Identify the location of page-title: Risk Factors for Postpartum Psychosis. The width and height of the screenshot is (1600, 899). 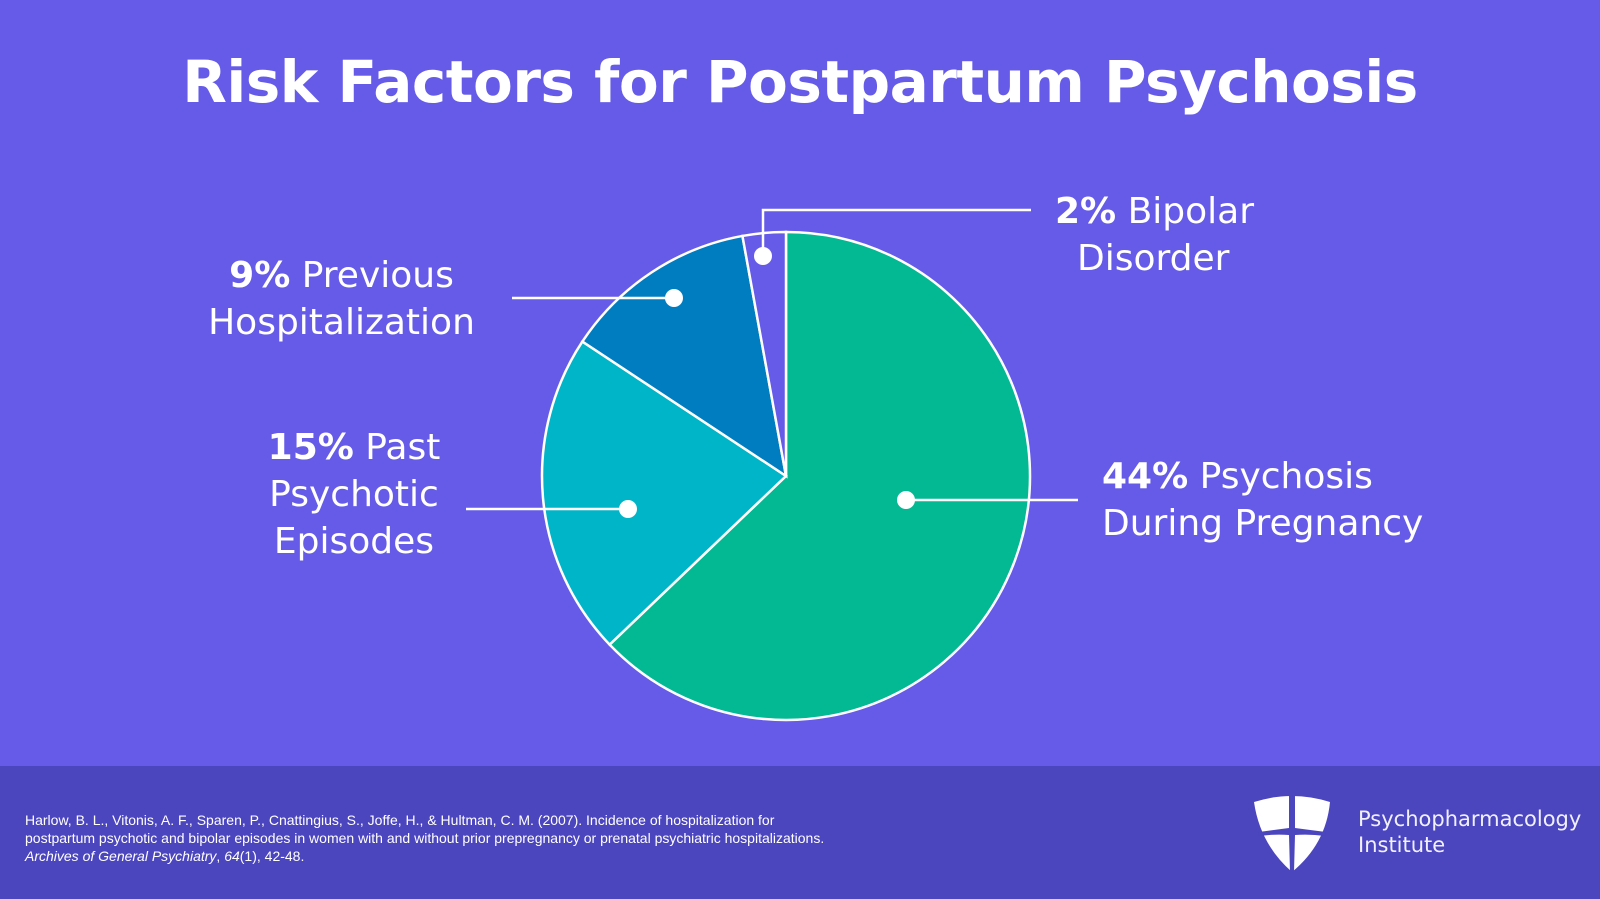
(800, 82).